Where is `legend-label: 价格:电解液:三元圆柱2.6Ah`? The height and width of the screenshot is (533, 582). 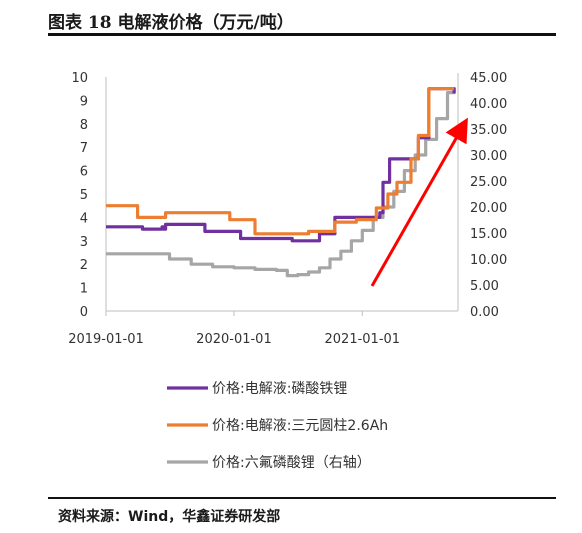
legend-label: 价格:电解液:三元圆柱2.6Ah is located at coordinates (300, 426).